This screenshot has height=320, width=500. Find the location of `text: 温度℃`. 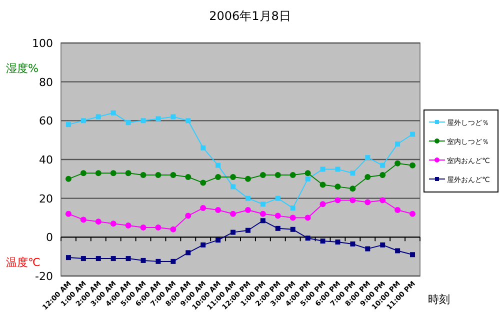

text: 温度℃ is located at coordinates (23, 262).